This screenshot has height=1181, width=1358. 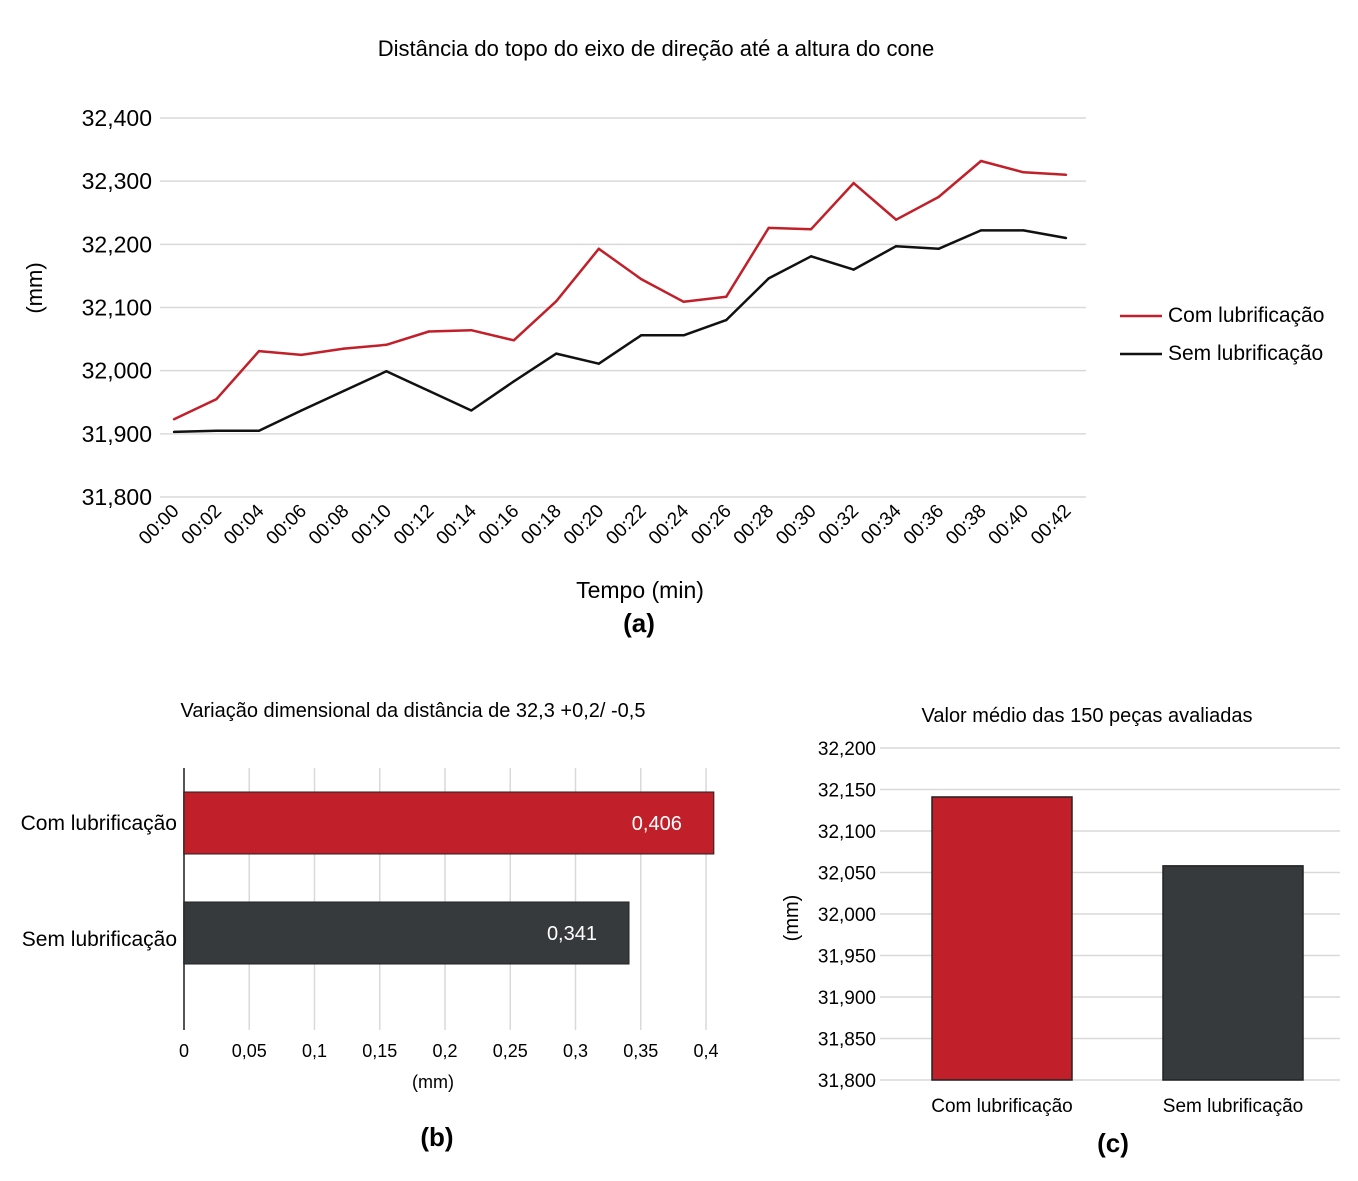 What do you see at coordinates (847, 998) in the screenshot?
I see `chart-c-y-tick: 31,900` at bounding box center [847, 998].